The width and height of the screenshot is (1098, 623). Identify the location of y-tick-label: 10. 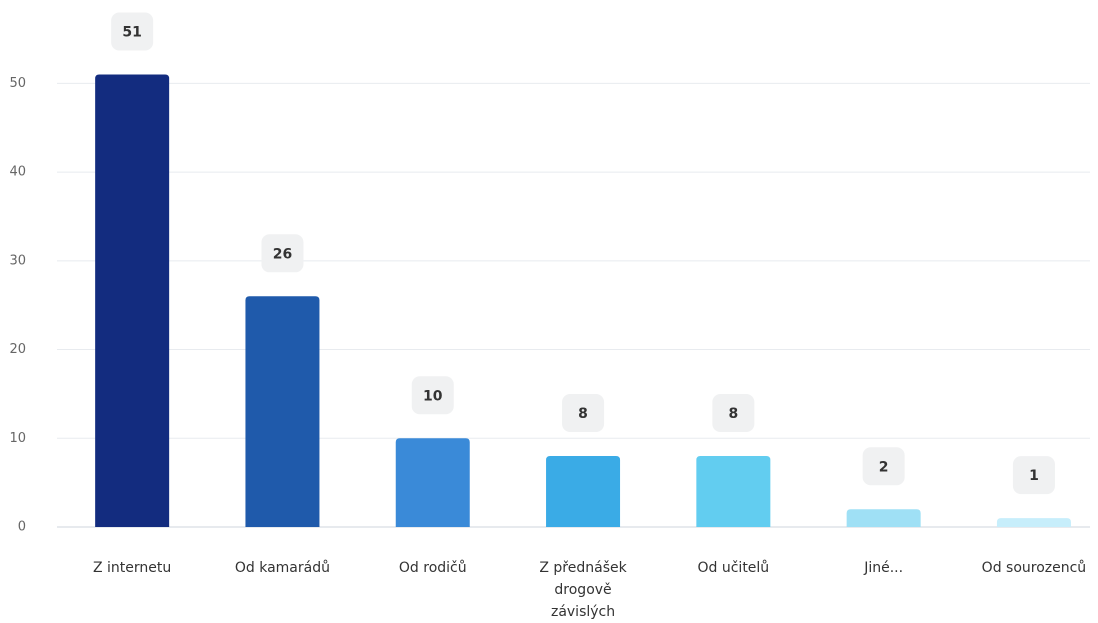
(17, 438).